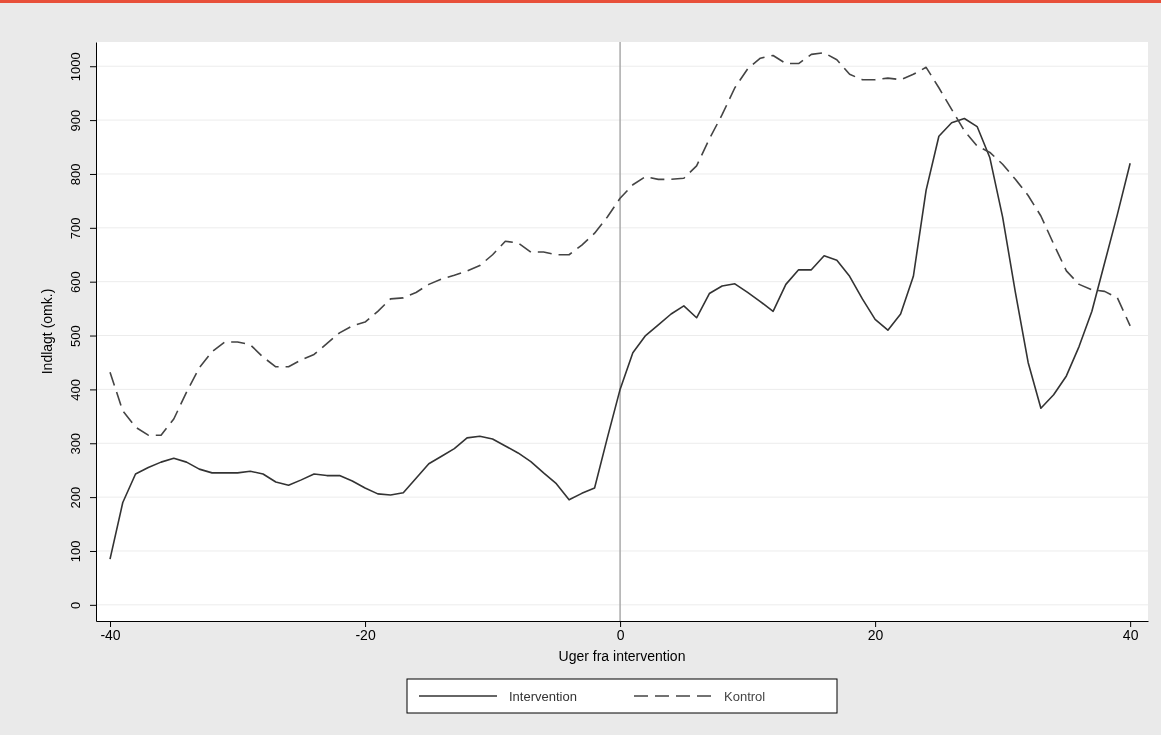  What do you see at coordinates (47, 331) in the screenshot?
I see `y-axis-title: Indlagt (omk.)` at bounding box center [47, 331].